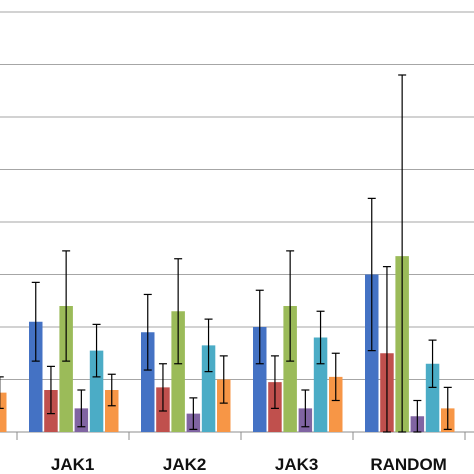  Describe the element at coordinates (408, 464) in the screenshot. I see `x-tick-label: RANDOM` at that location.